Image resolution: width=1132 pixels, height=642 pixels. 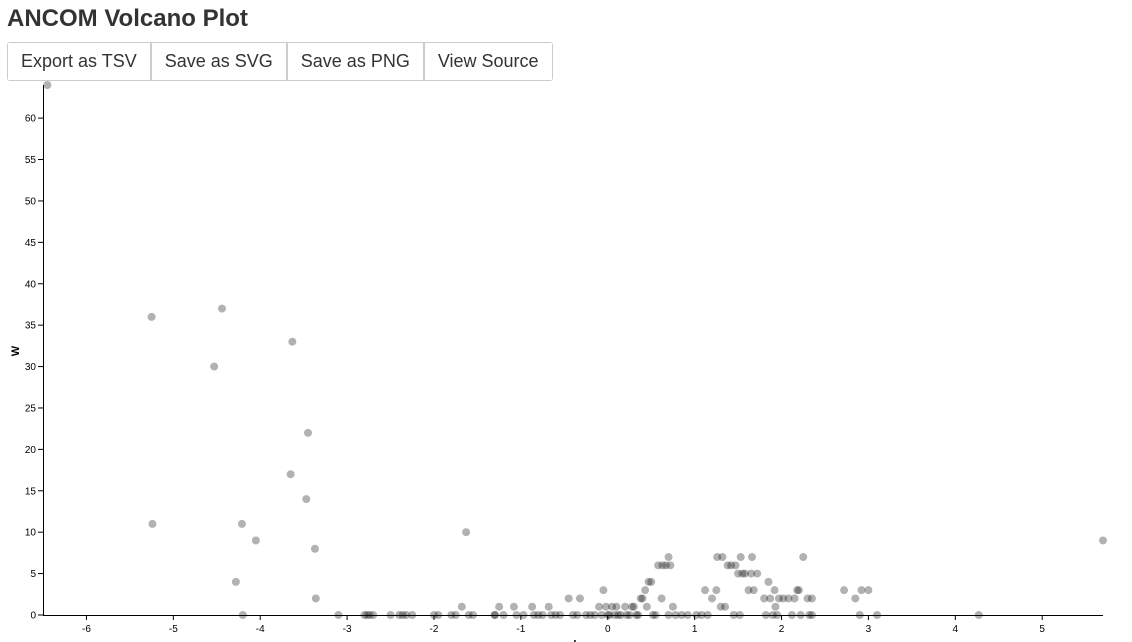 What do you see at coordinates (219, 61) in the screenshot?
I see `save-svg-button: Save as SVG` at bounding box center [219, 61].